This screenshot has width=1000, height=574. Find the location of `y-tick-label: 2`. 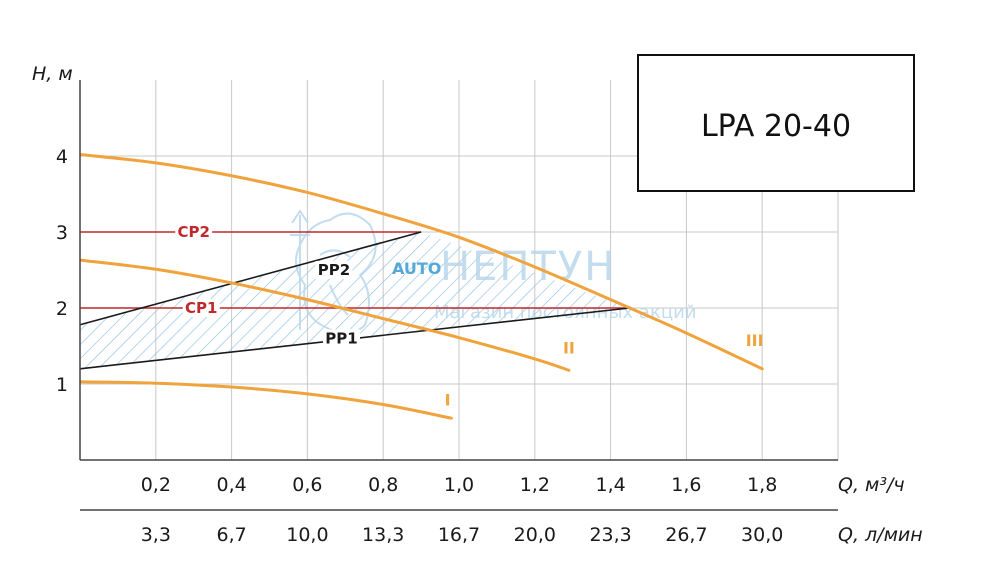

y-tick-label: 2 is located at coordinates (62, 309).